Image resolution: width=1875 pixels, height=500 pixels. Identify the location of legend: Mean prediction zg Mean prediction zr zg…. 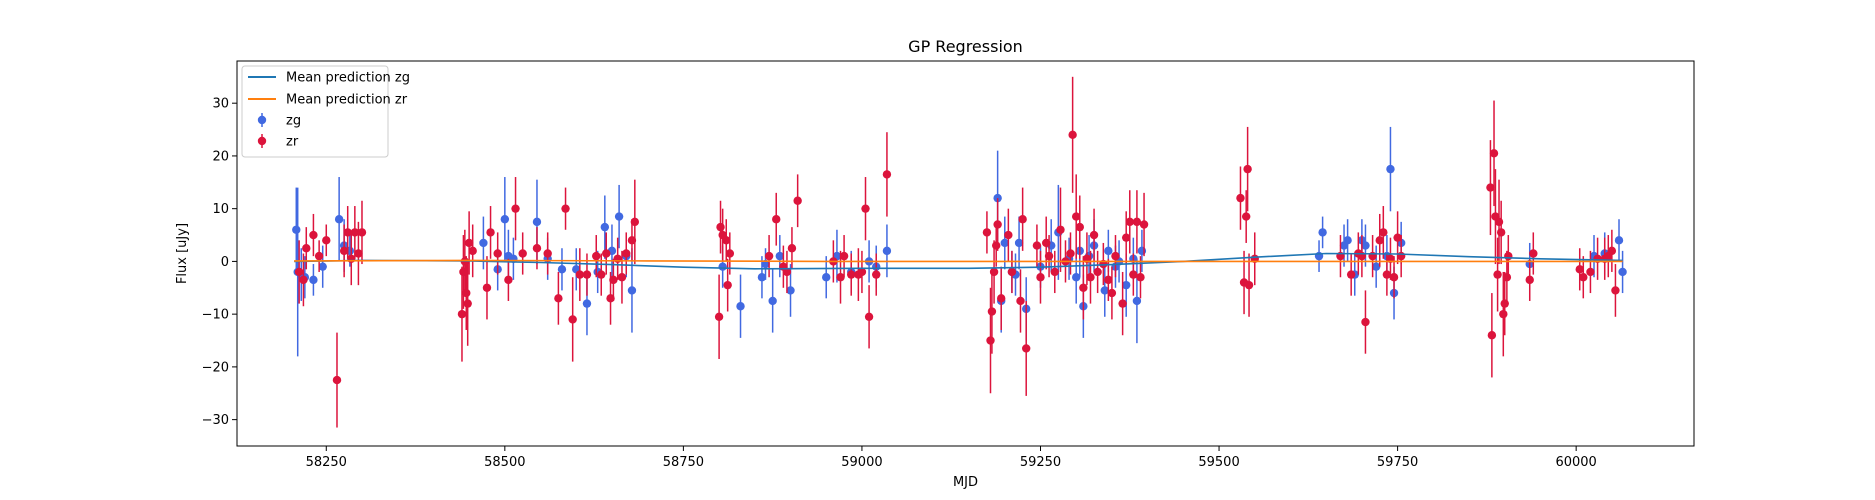
(325, 111).